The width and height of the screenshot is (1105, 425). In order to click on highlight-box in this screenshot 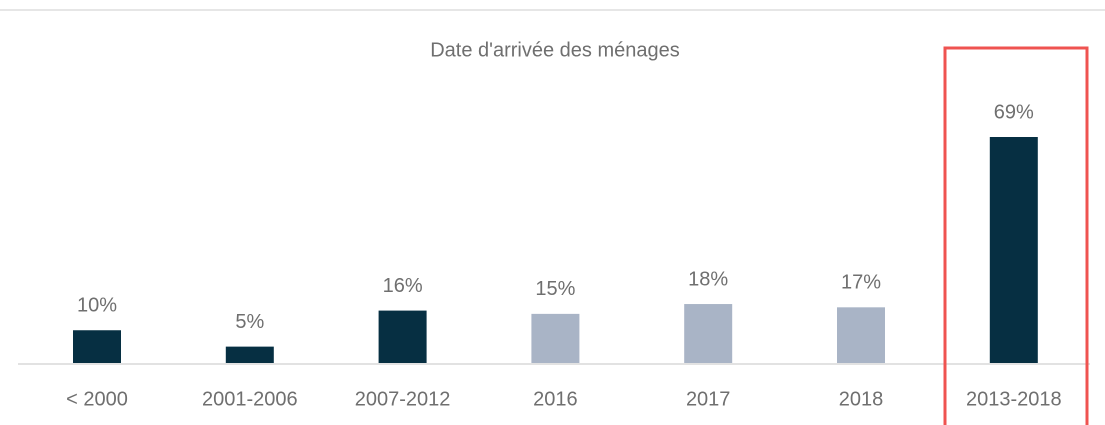, I will do `click(1016, 235)`.